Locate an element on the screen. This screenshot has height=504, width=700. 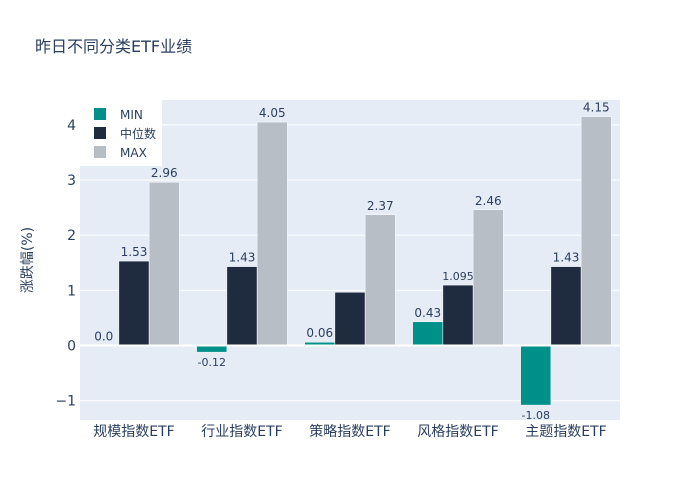
legend-label: MIN is located at coordinates (131, 115).